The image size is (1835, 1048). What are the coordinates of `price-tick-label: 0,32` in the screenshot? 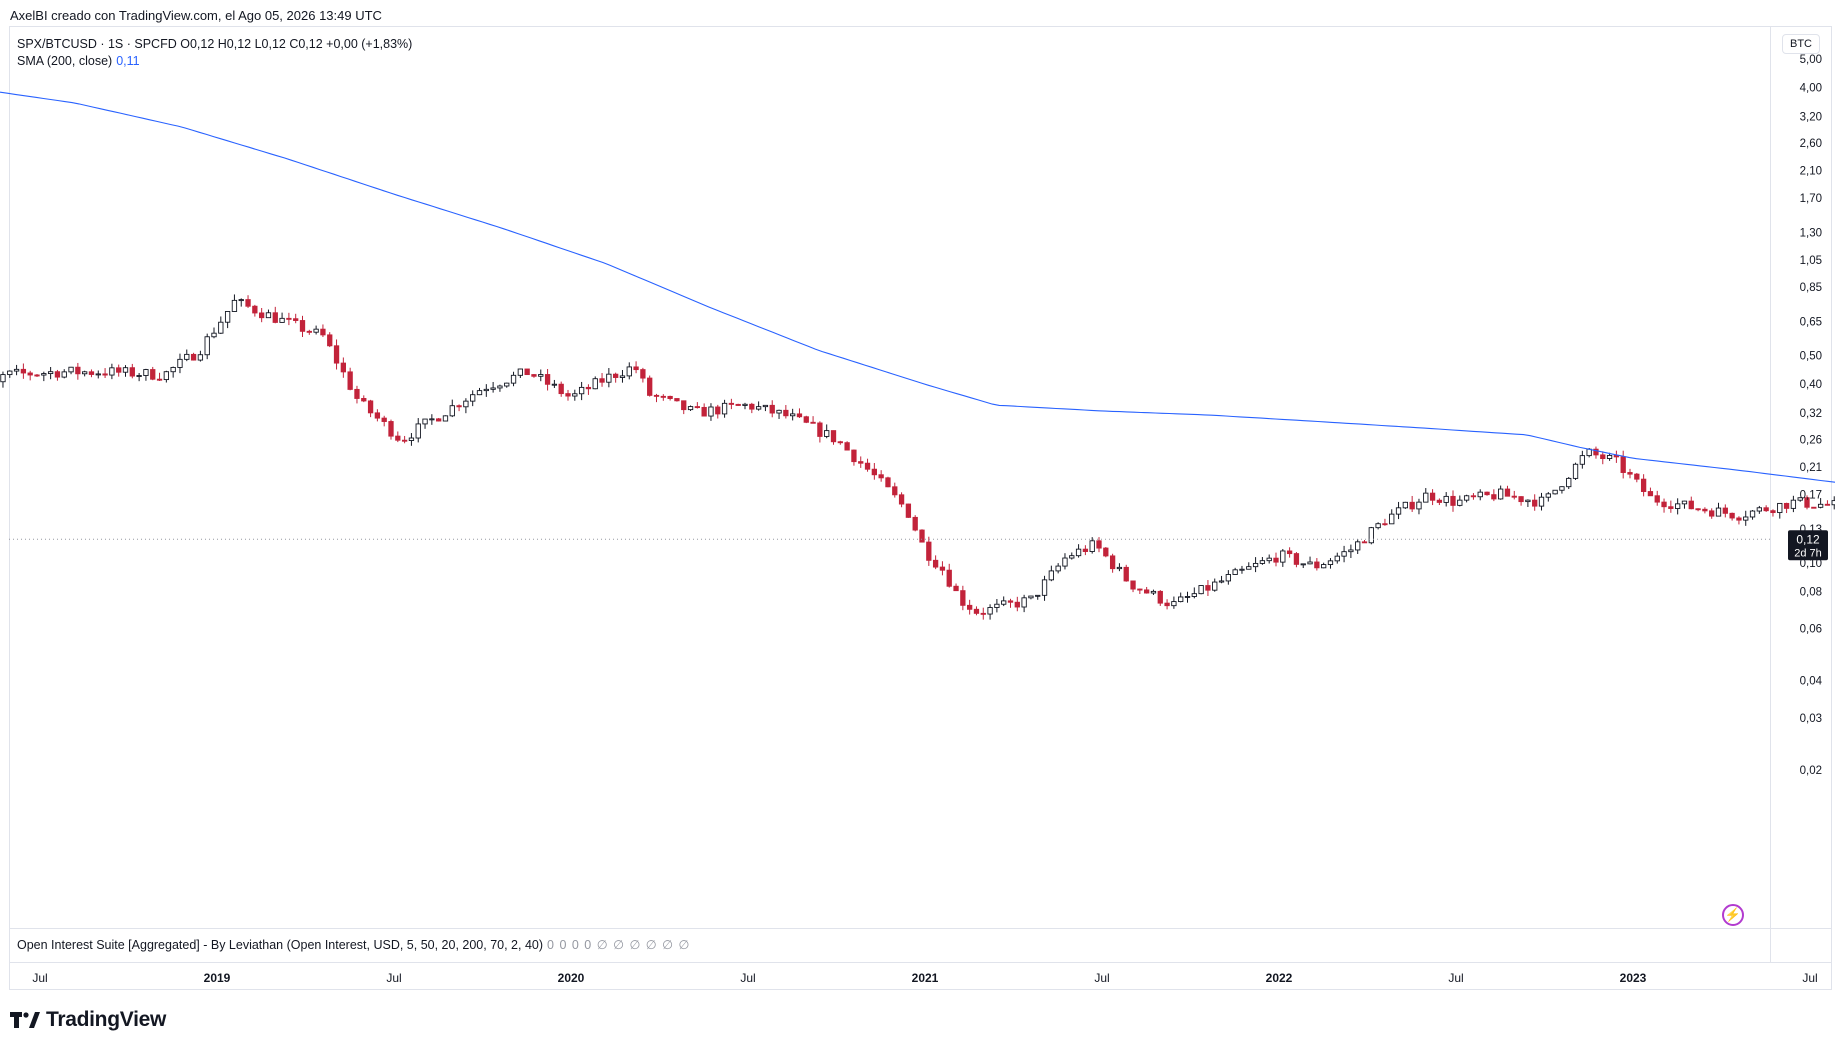 It's located at (1811, 414).